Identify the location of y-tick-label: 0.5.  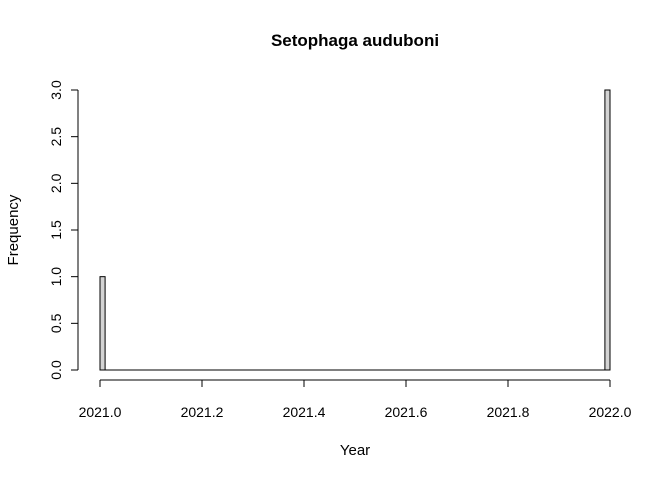
(56, 323).